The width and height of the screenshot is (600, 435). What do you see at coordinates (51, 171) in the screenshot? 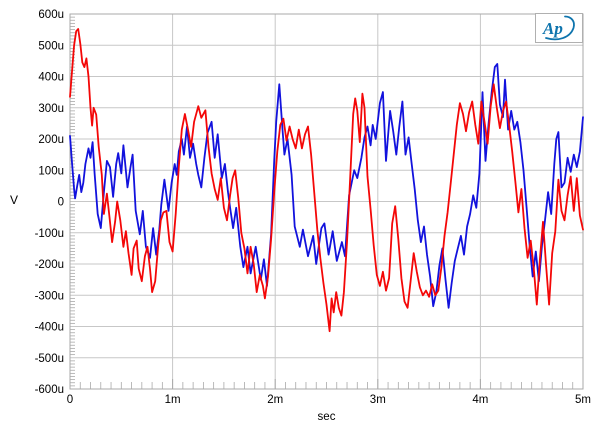
I see `y-tick-label: 100u` at bounding box center [51, 171].